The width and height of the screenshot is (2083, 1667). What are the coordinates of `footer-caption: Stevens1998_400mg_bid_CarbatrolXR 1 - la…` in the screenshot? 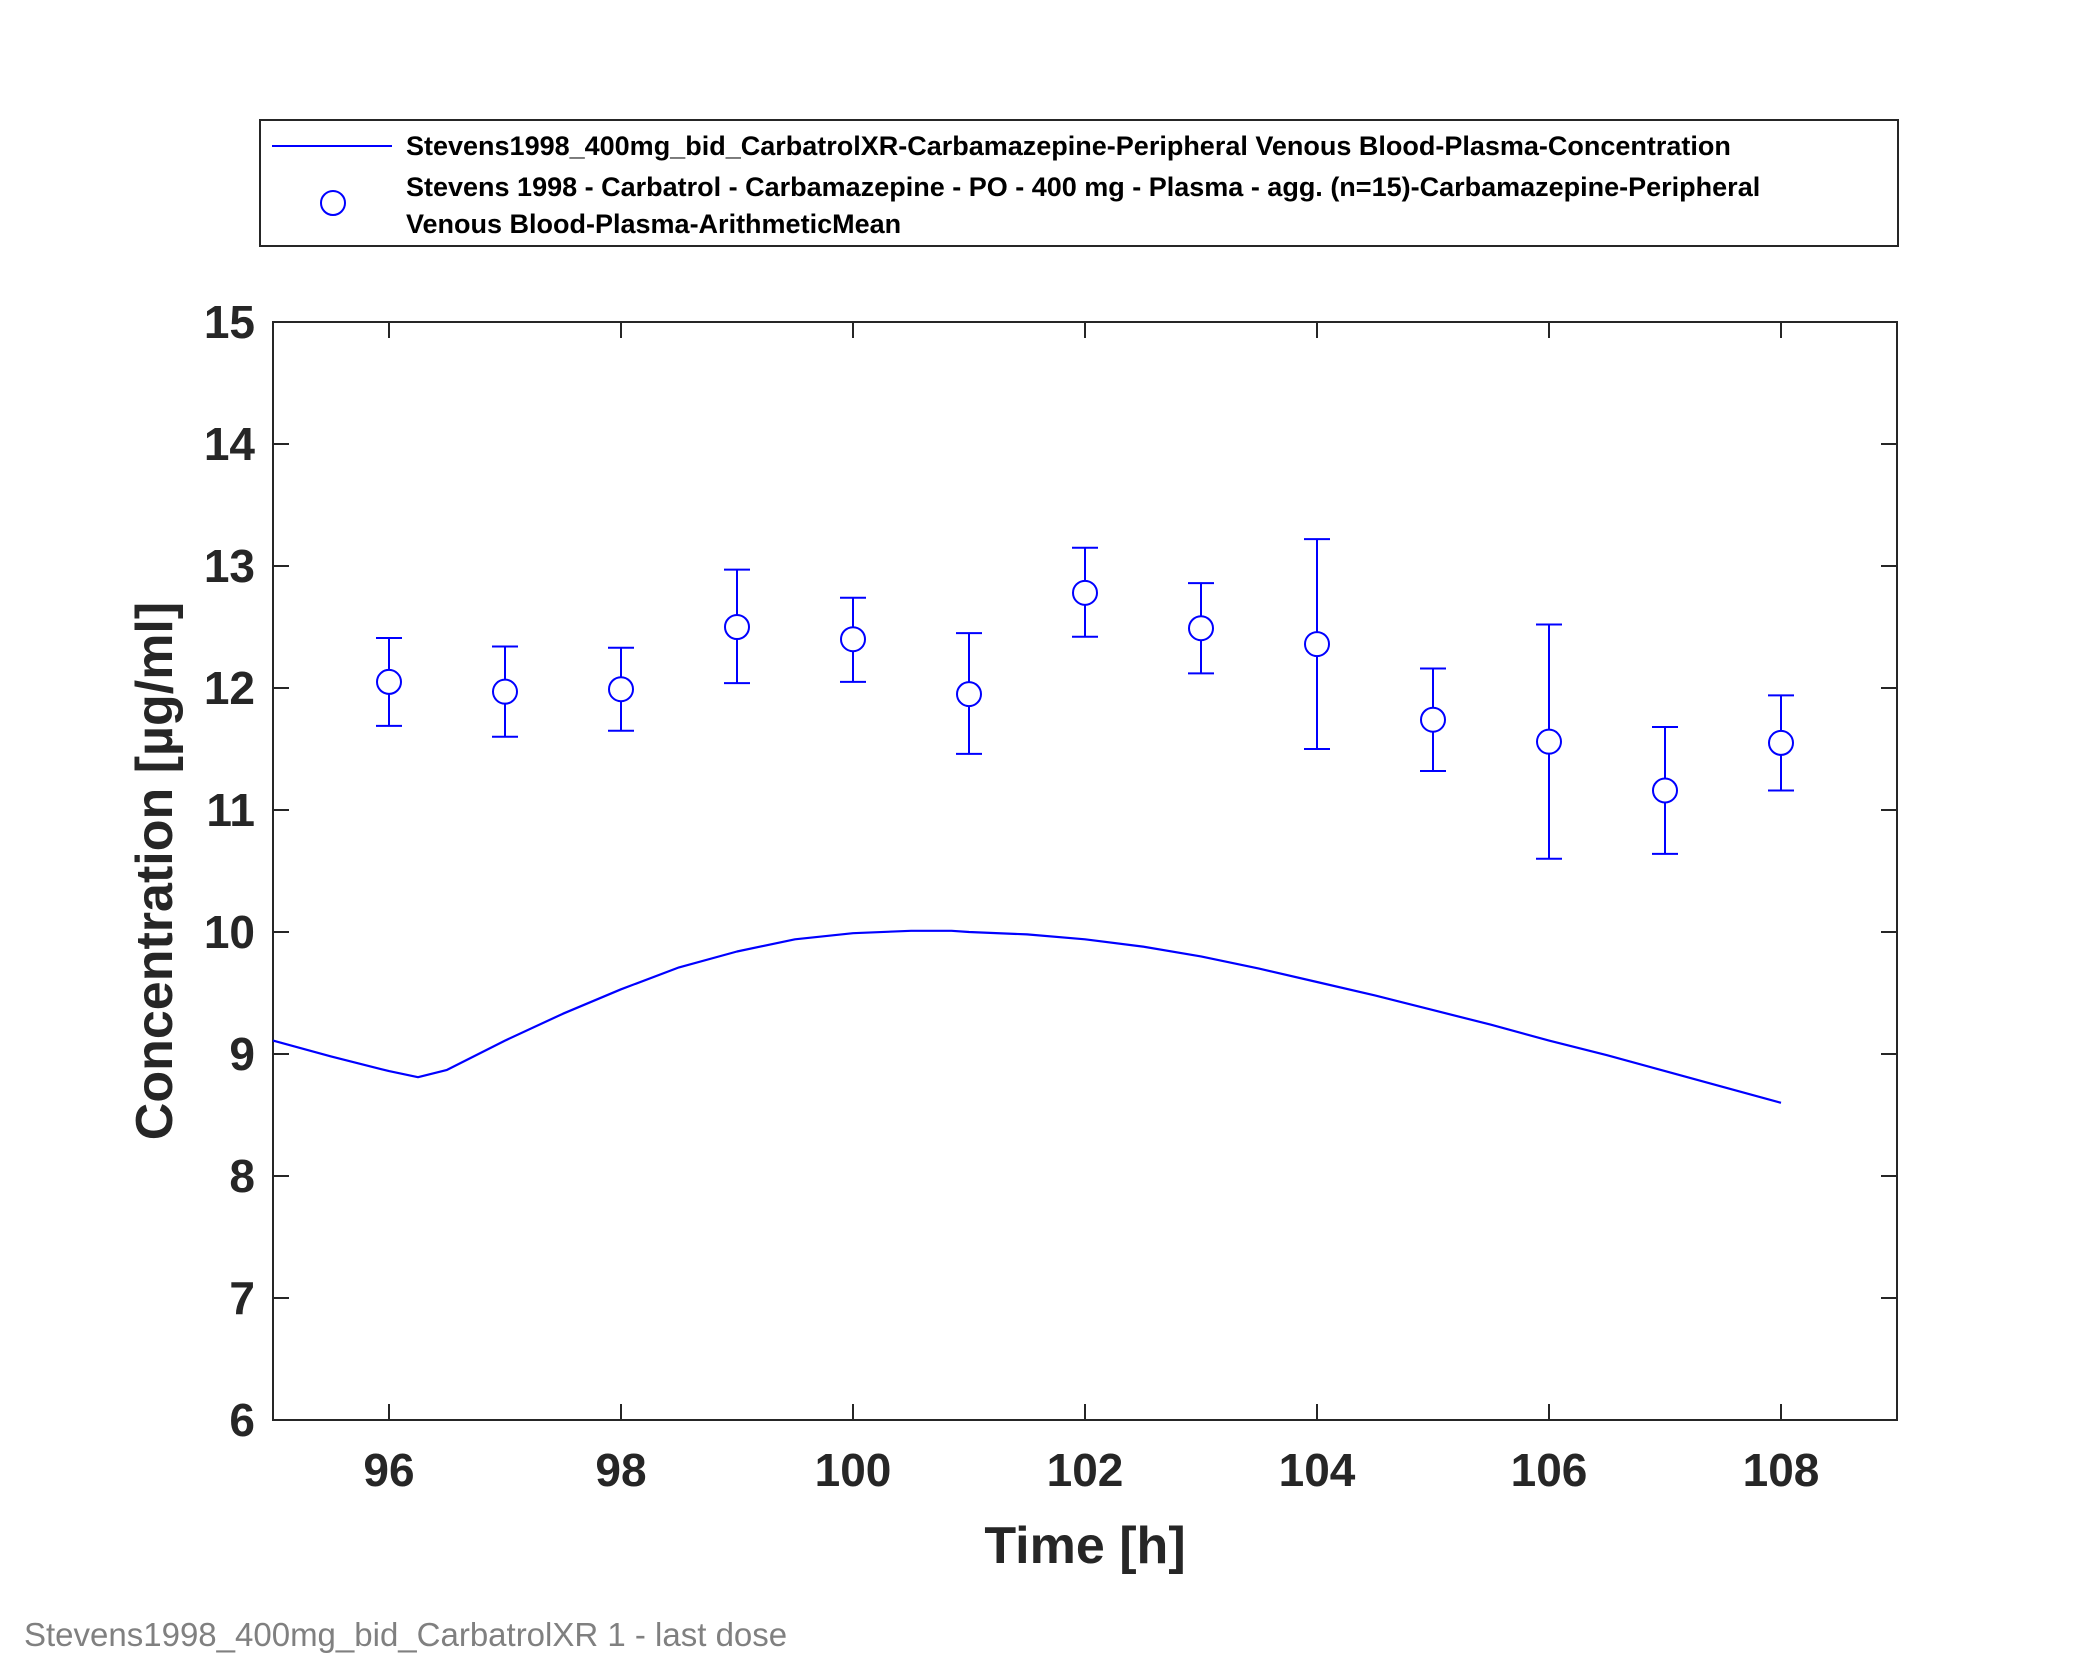 It's located at (405, 1634).